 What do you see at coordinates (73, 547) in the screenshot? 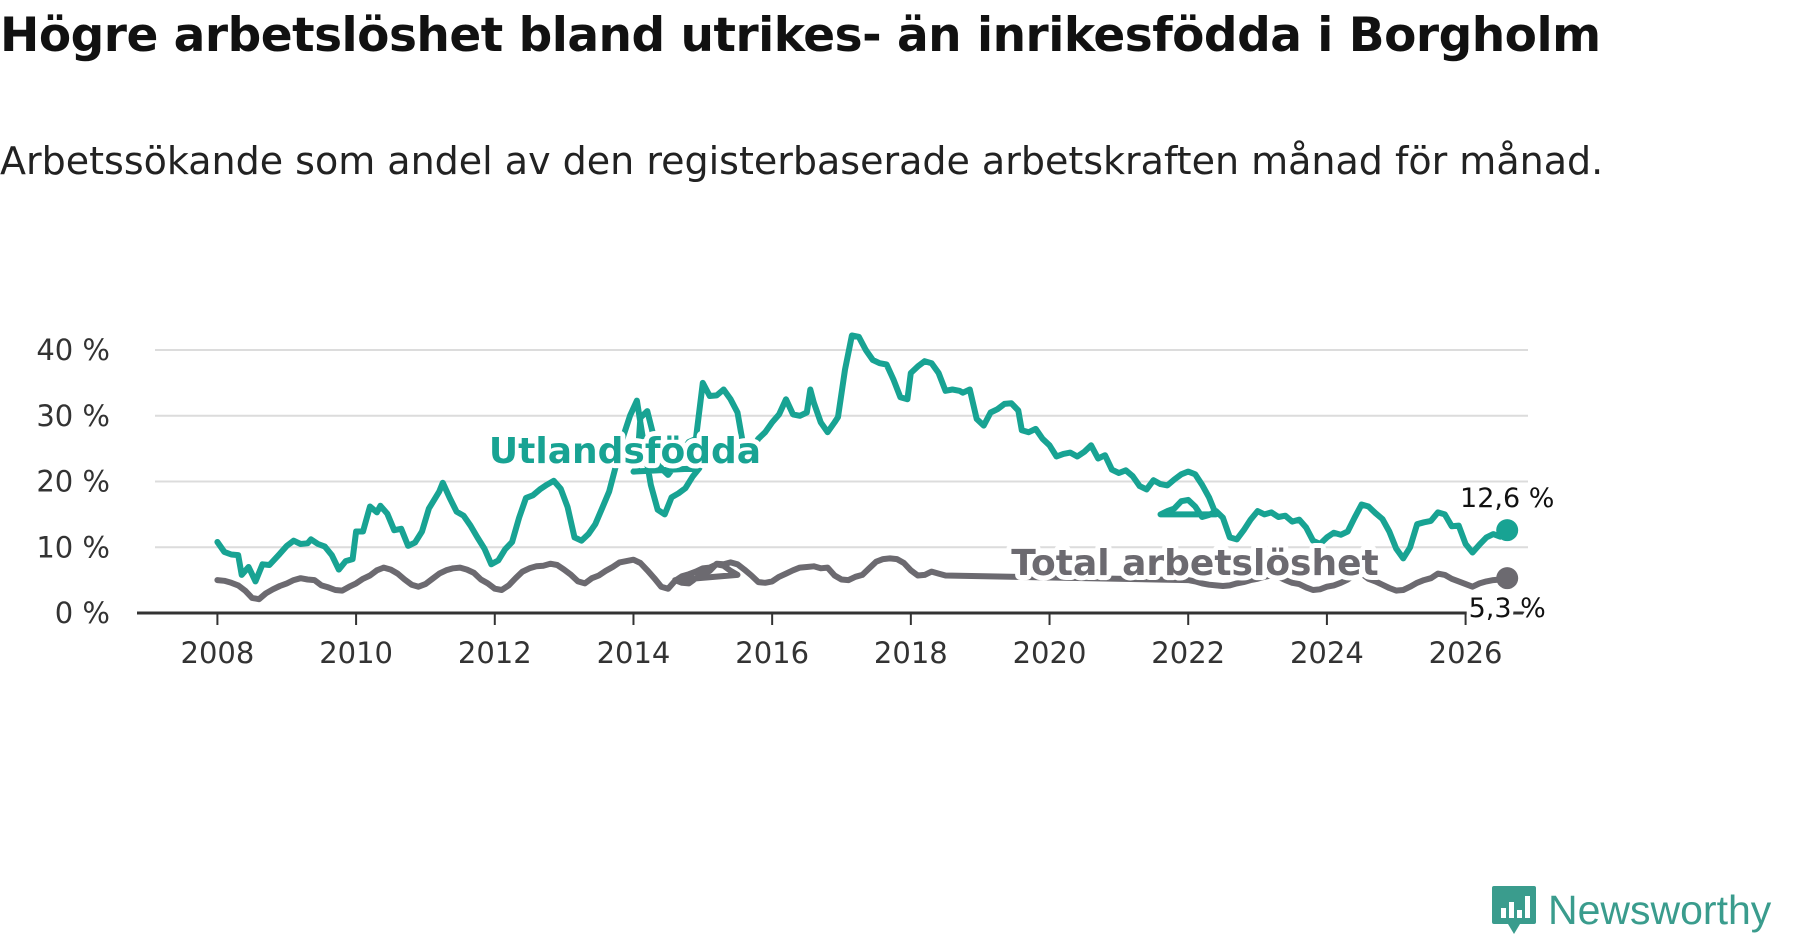
I see `y-tick-label: 10 %` at bounding box center [73, 547].